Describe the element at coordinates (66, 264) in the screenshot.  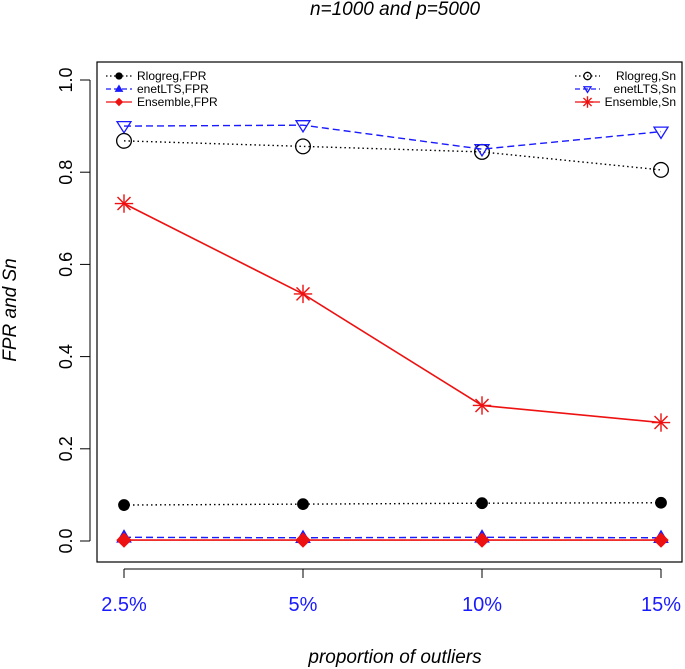
I see `y-tick-label: 0.6` at that location.